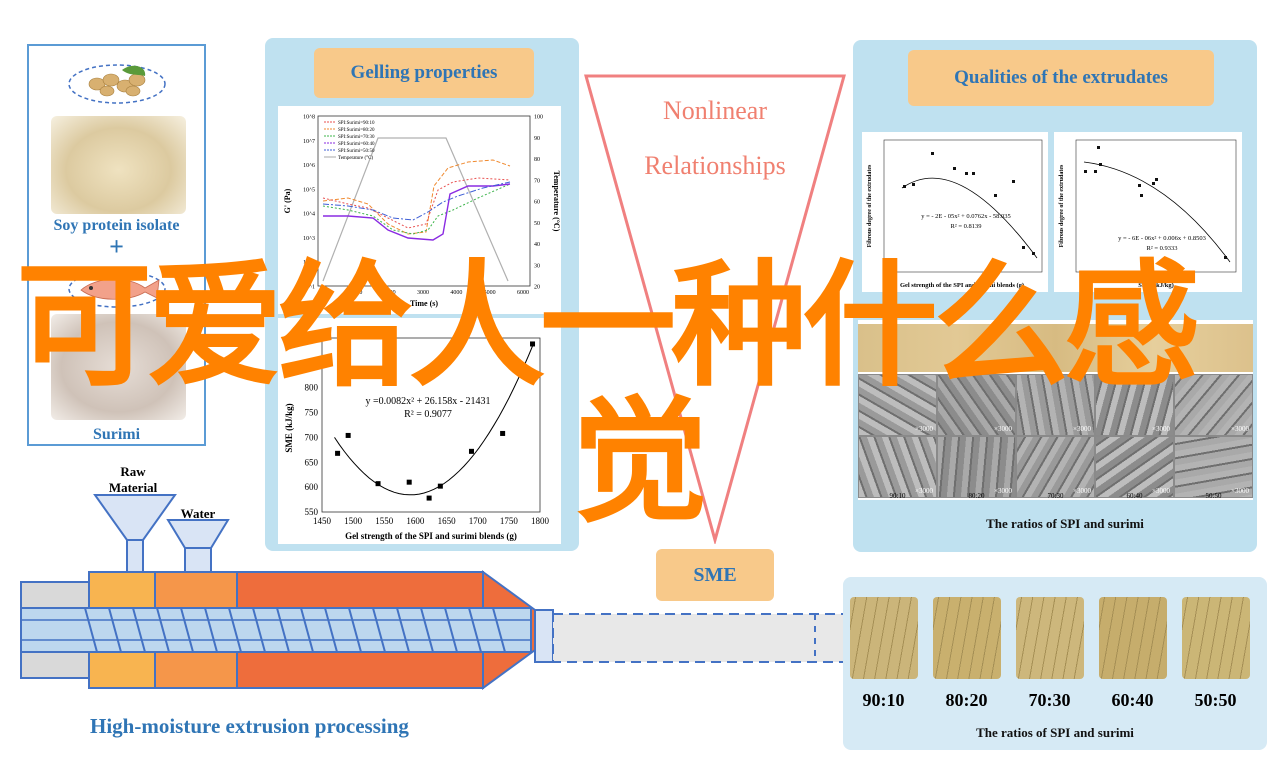 This screenshot has width=1270, height=763. Describe the element at coordinates (640, 463) in the screenshot. I see `overlay-text-line2: 觉` at that location.